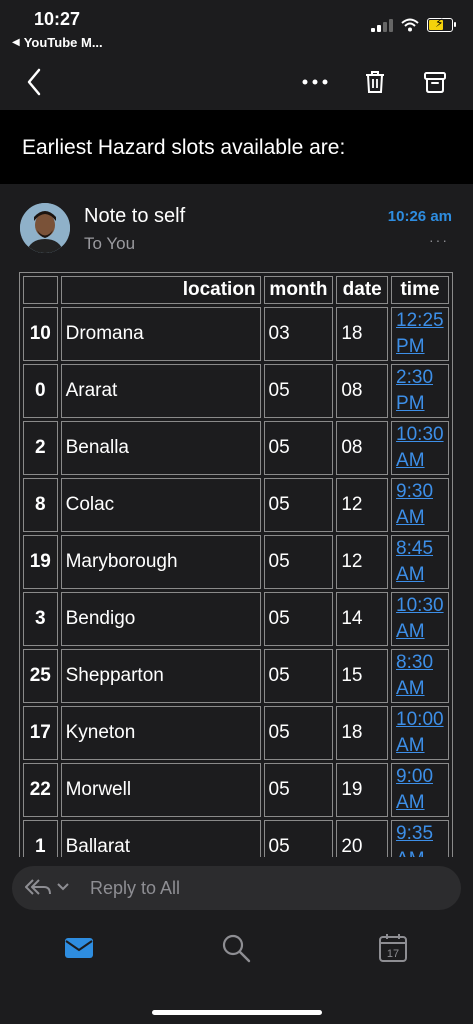  I want to click on time-link: 8:45 AM, so click(420, 562).